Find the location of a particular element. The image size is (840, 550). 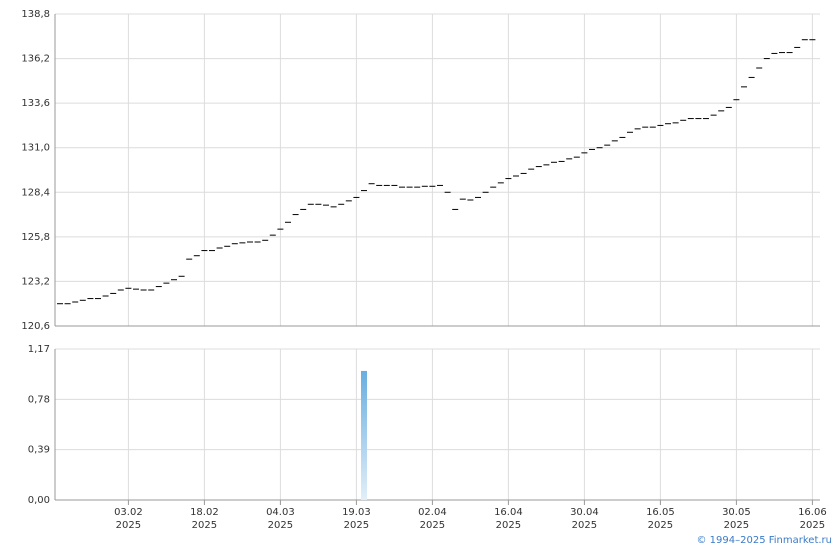

x-tick-label: 30.05 2025 is located at coordinates (736, 519).